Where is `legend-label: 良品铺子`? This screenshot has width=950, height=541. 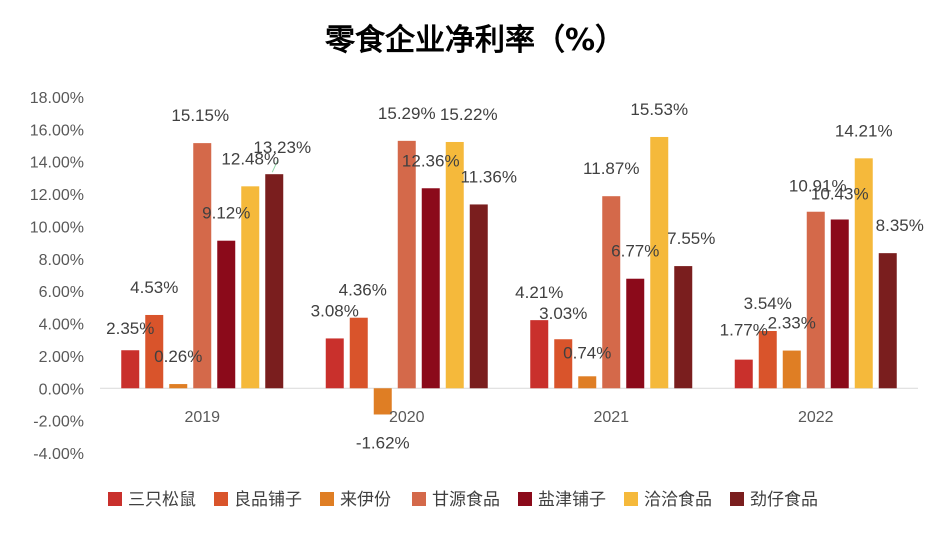
legend-label: 良品铺子 is located at coordinates (268, 500).